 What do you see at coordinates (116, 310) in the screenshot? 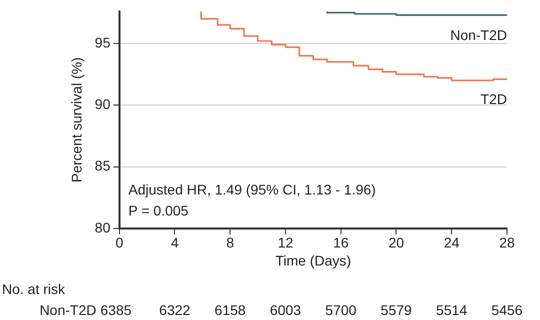
I see `text: 6385` at bounding box center [116, 310].